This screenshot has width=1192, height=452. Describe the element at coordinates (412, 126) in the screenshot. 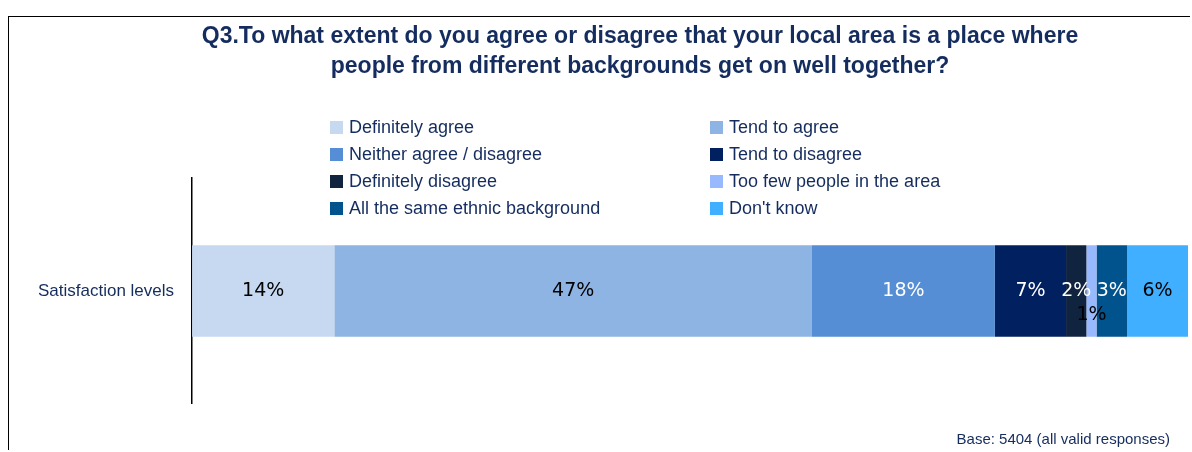

I see `legend-label: Definitely agree` at that location.